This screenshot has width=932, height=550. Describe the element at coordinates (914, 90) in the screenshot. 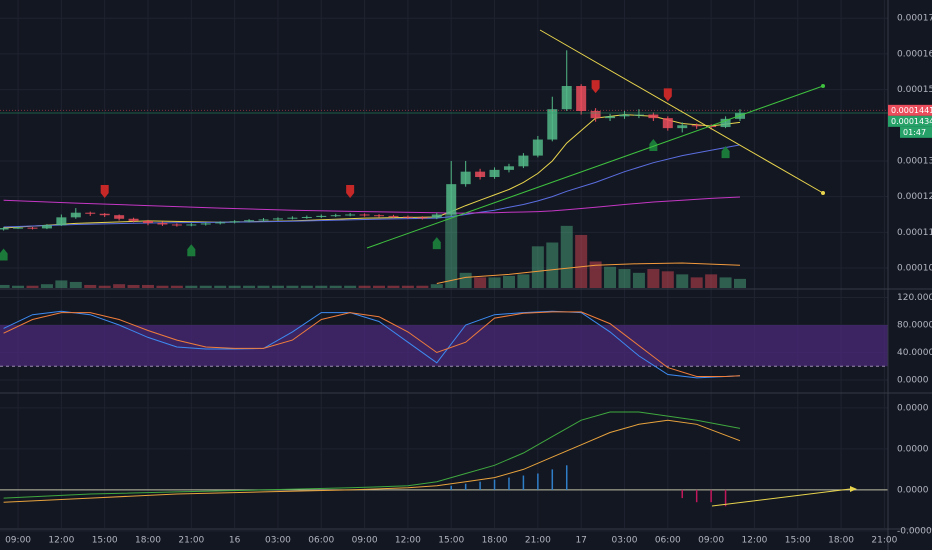

I see `y-tick-label: 0.00015000` at that location.